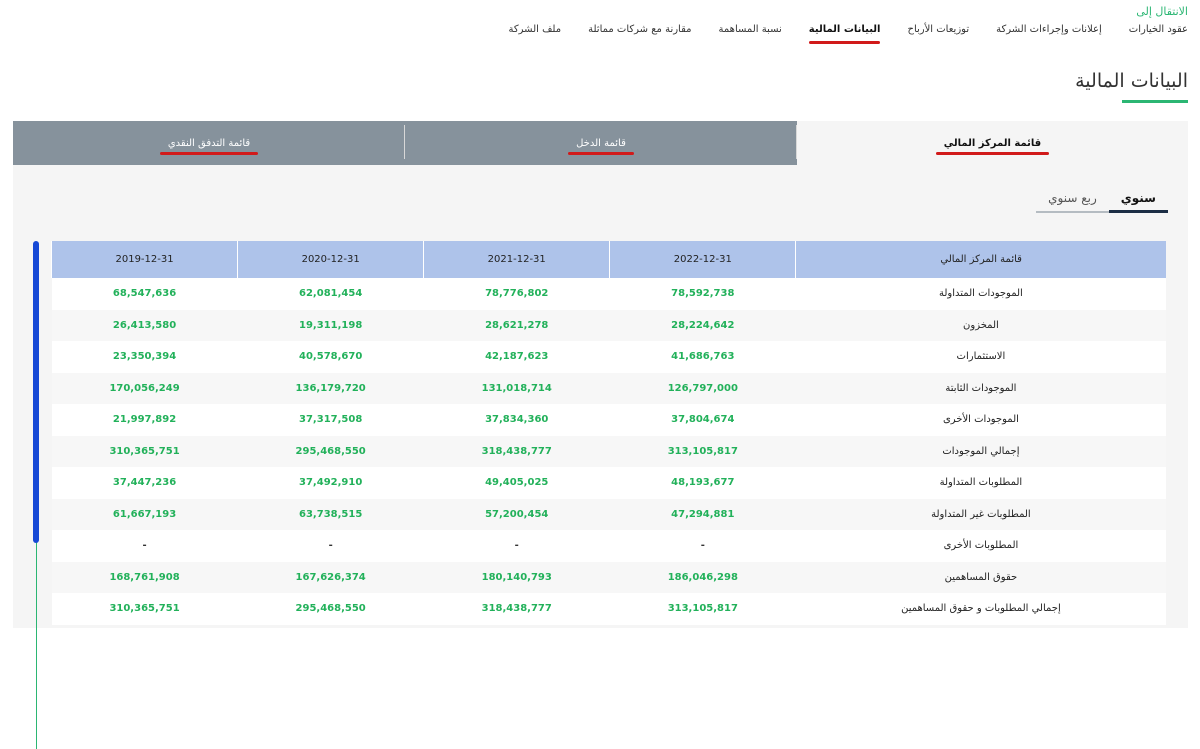  What do you see at coordinates (330, 357) in the screenshot?
I see `value-cell: 40,578,670` at bounding box center [330, 357].